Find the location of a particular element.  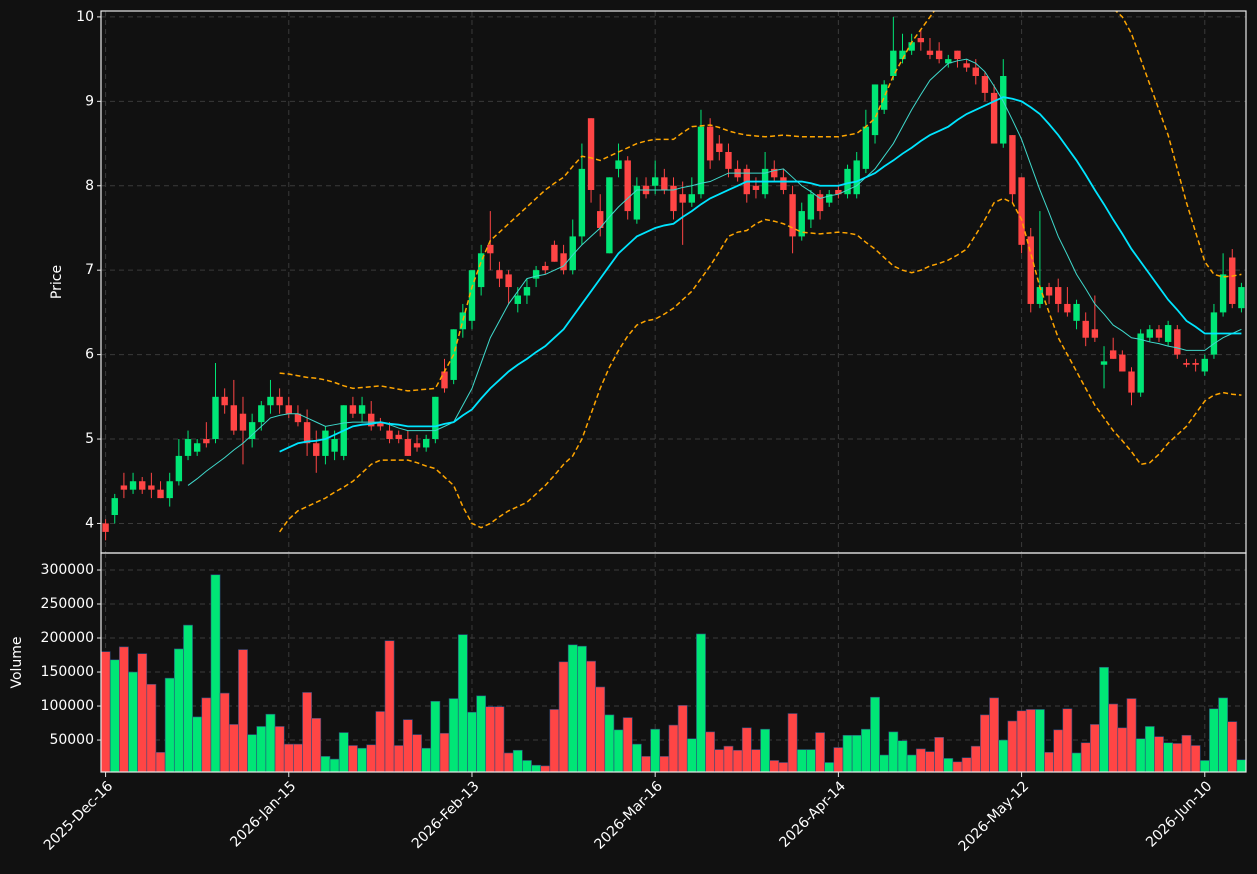

x-tick-label: 2026-May-12 is located at coordinates (994, 816).